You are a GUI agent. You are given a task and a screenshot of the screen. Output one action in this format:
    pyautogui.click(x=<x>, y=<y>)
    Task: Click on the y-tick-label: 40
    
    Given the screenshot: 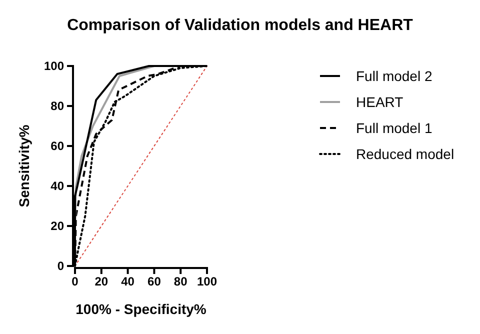 What is the action you would take?
    pyautogui.click(x=57, y=185)
    